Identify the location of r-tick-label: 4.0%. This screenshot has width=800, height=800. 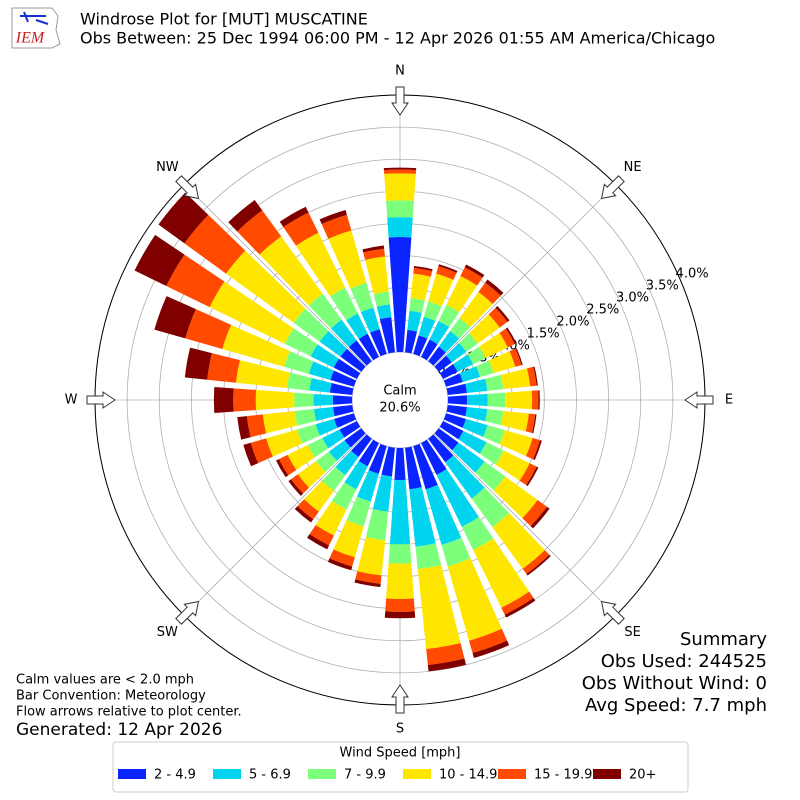
(692, 273).